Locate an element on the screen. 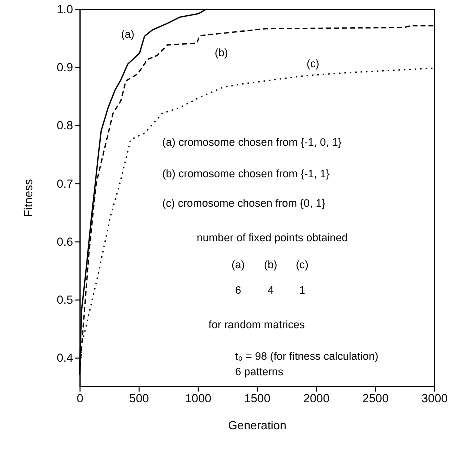  x-tick-label: 2500 is located at coordinates (376, 399).